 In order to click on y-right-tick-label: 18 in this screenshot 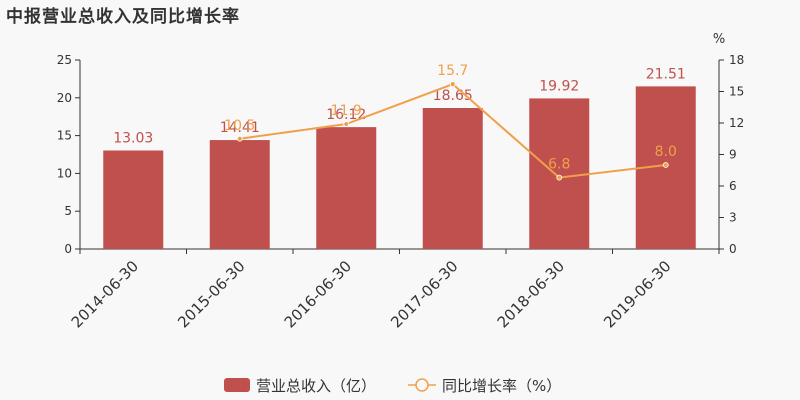, I will do `click(736, 60)`.